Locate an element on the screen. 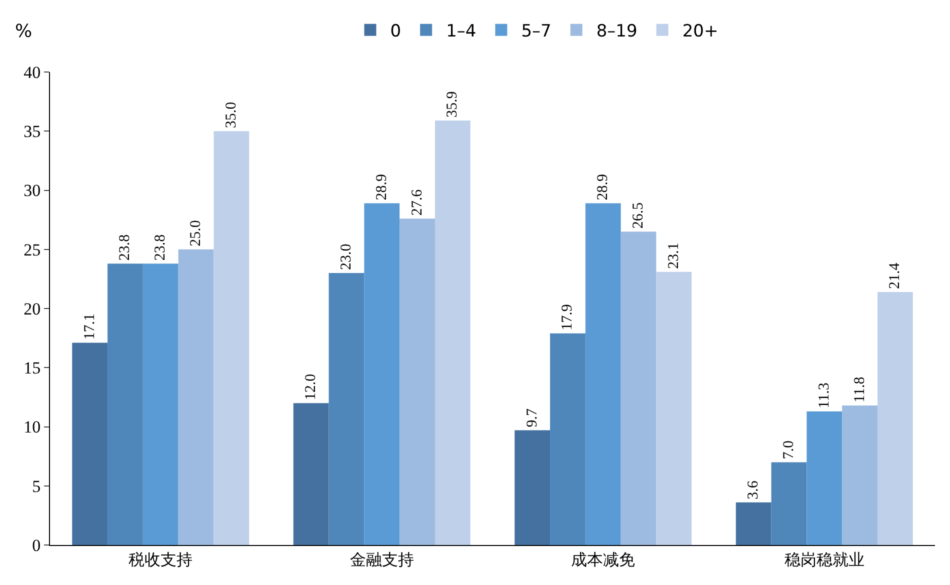 This screenshot has width=950, height=585. legend-label: 0 is located at coordinates (396, 32).